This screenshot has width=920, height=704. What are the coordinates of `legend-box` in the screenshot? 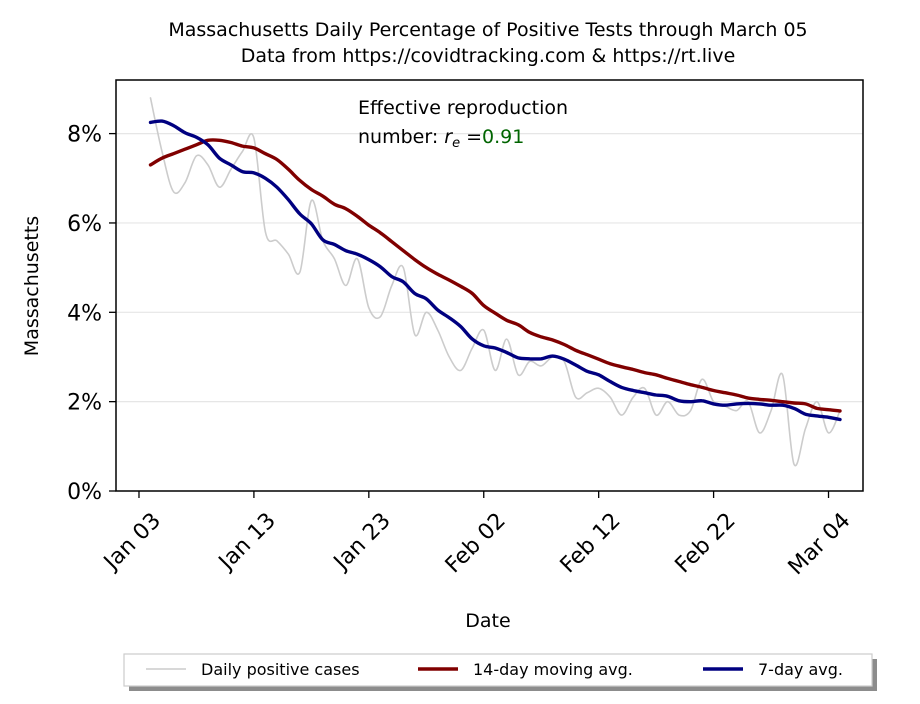 It's located at (498, 670).